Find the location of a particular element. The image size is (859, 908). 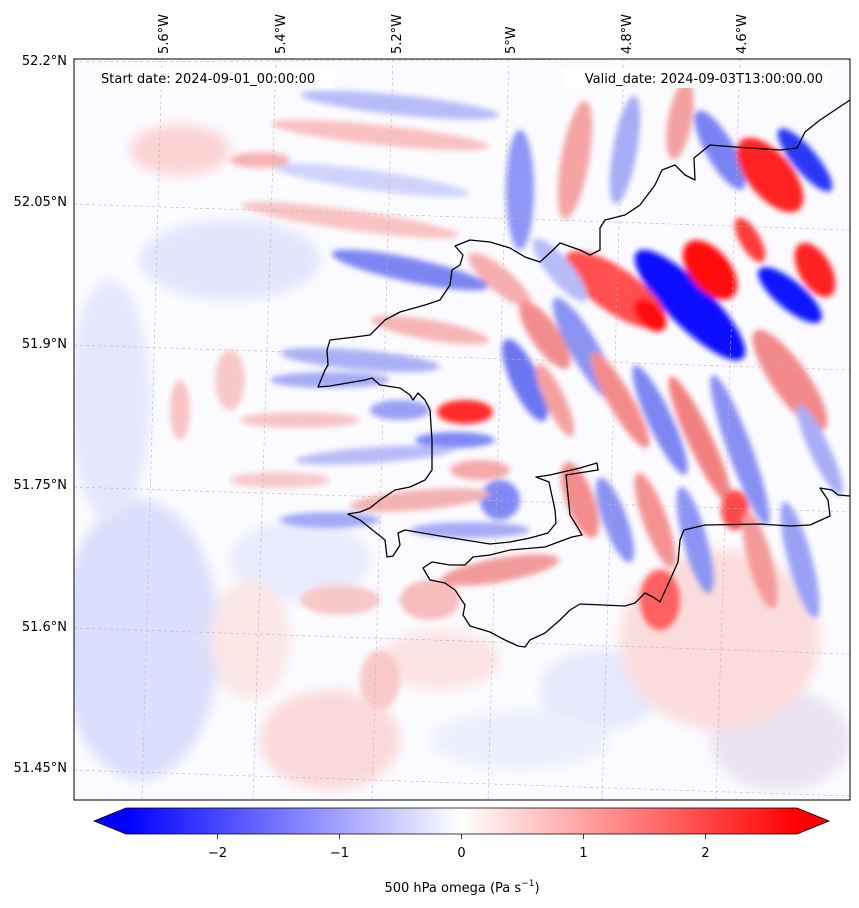

colorbar-tick-label: 0 is located at coordinates (461, 853).